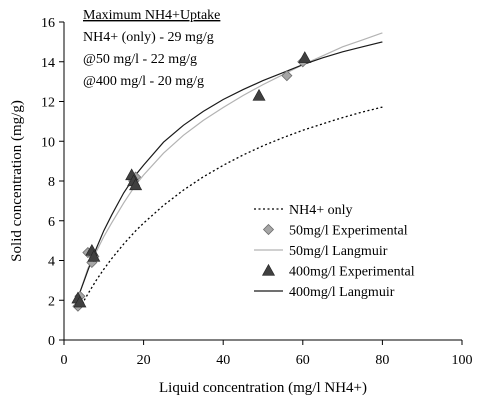 The width and height of the screenshot is (480, 401). I want to click on x-tick-label: 0, so click(64, 360).